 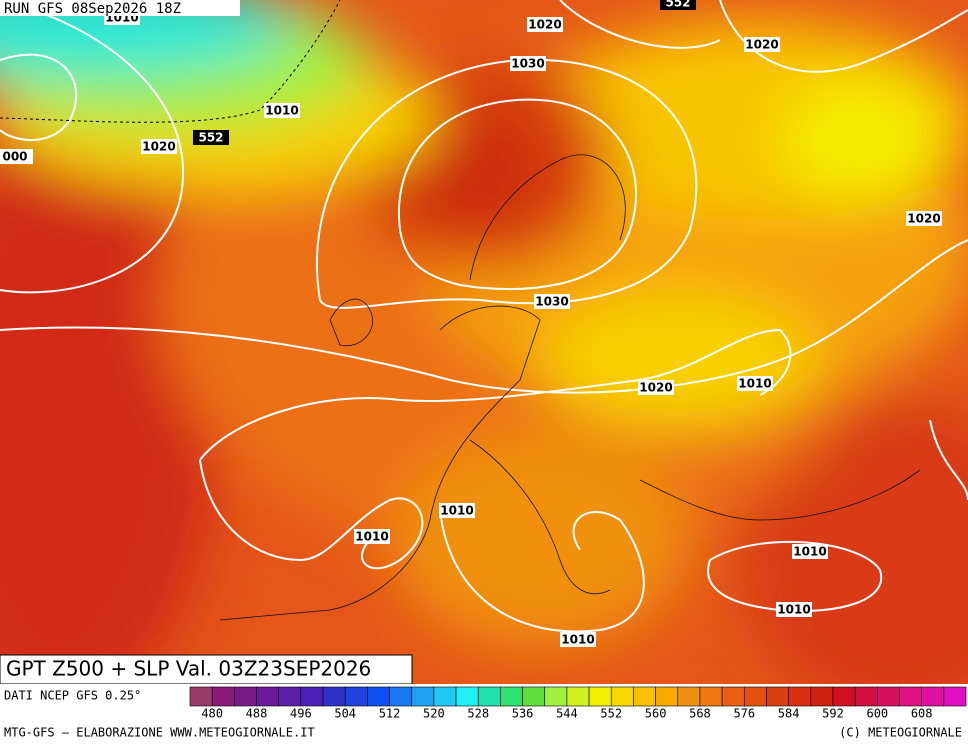 I want to click on copyright-label: (C) METEOGIORNALE, so click(x=900, y=733).